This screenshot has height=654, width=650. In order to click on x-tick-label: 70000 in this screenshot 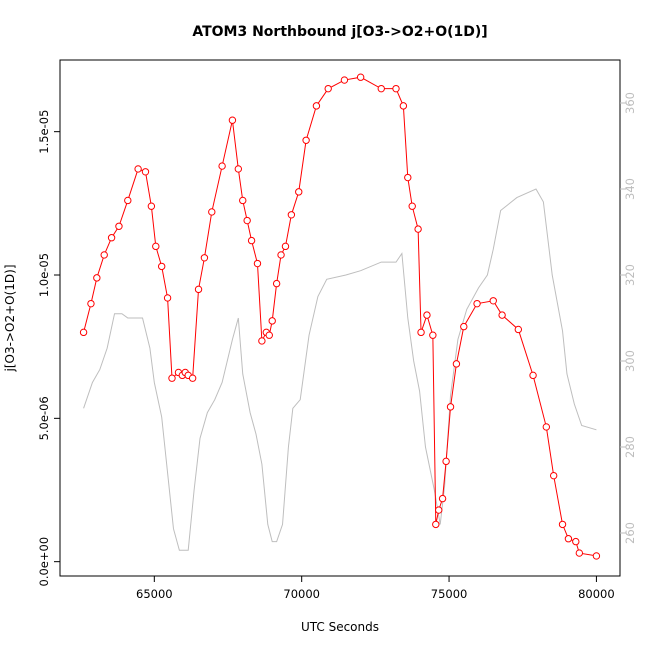, I will do `click(301, 594)`.